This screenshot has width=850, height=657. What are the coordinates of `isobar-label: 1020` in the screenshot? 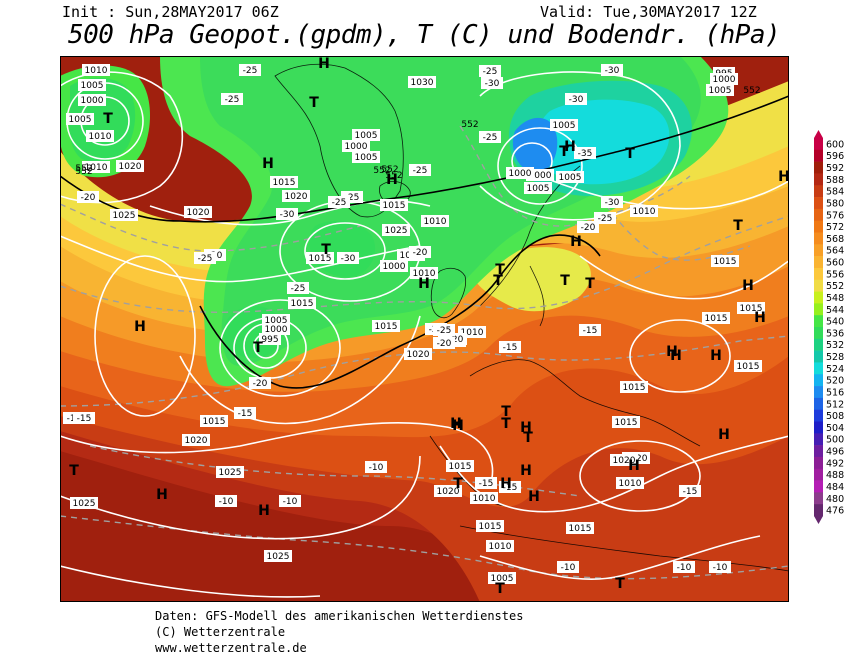 It's located at (448, 492).